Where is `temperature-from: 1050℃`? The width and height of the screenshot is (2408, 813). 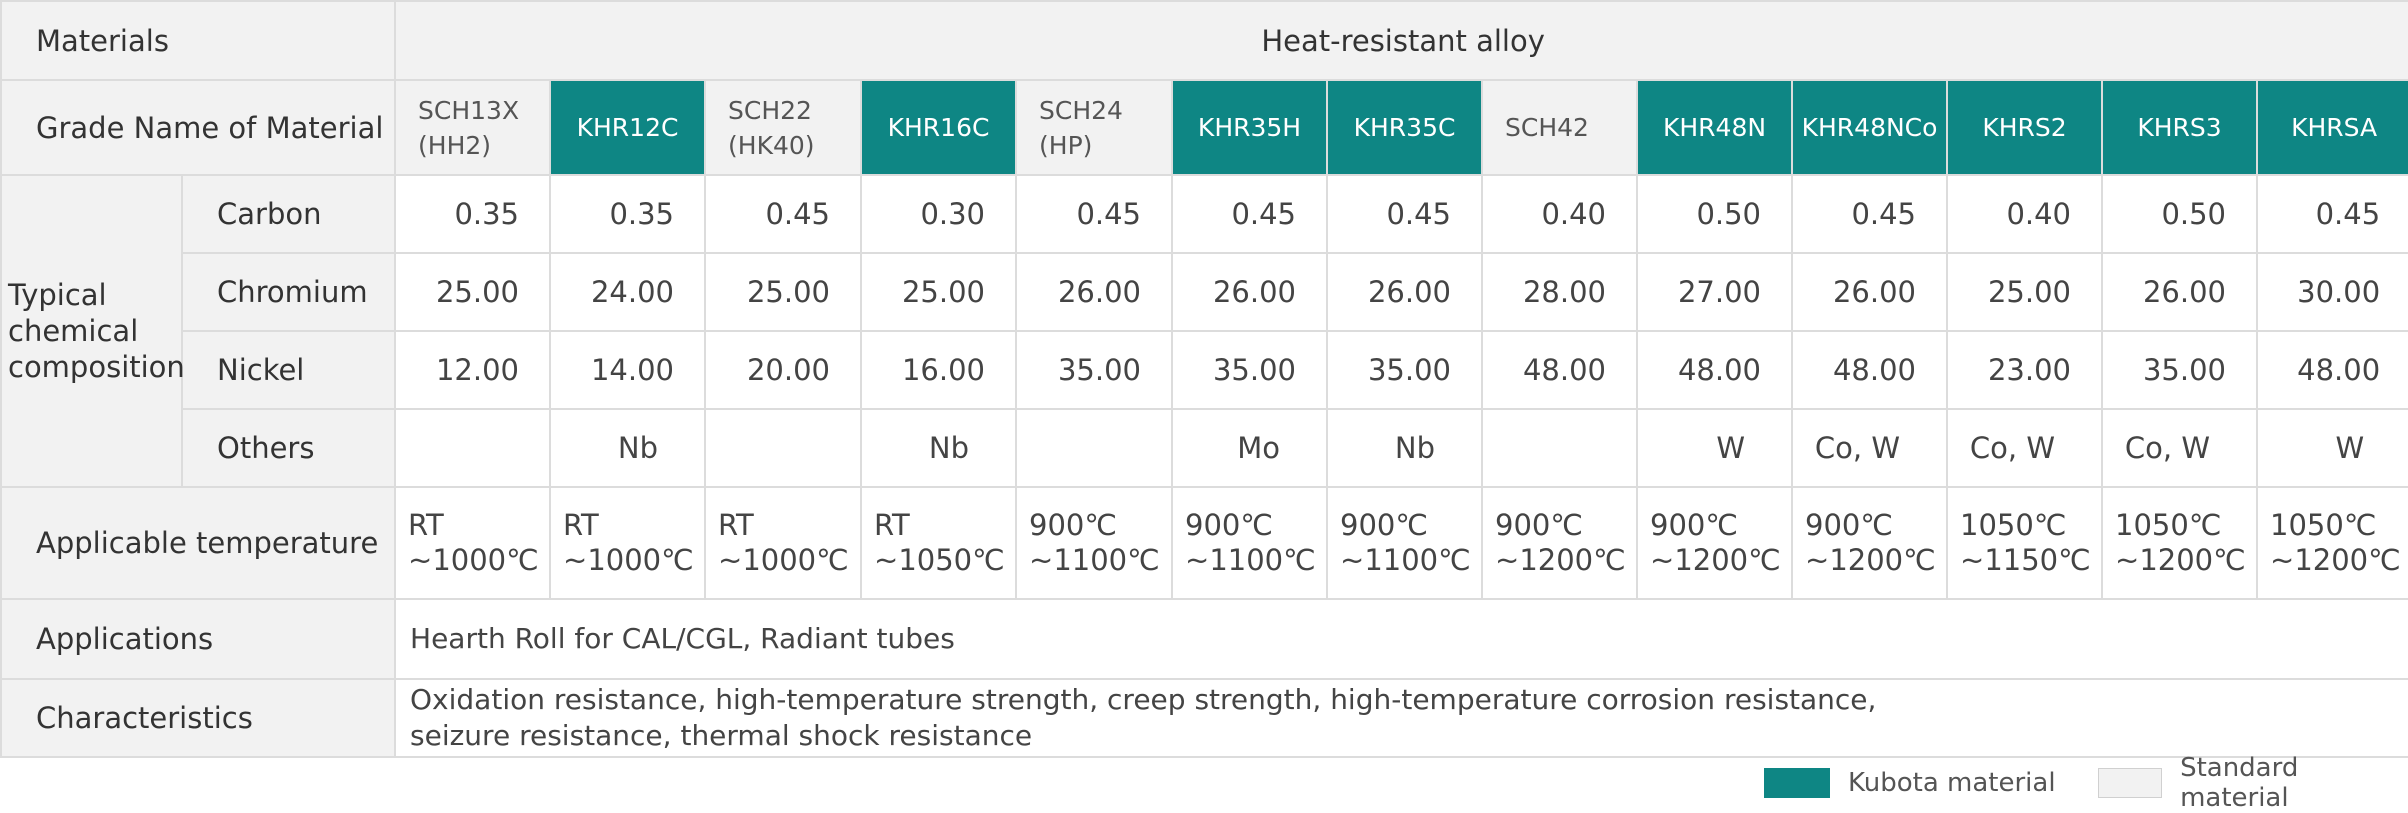
temperature-from: 1050℃ is located at coordinates (2013, 525).